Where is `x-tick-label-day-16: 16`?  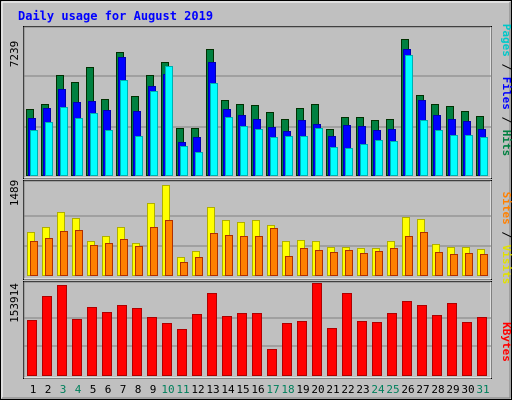 x-tick-label-day-16: 16 is located at coordinates (257, 389).